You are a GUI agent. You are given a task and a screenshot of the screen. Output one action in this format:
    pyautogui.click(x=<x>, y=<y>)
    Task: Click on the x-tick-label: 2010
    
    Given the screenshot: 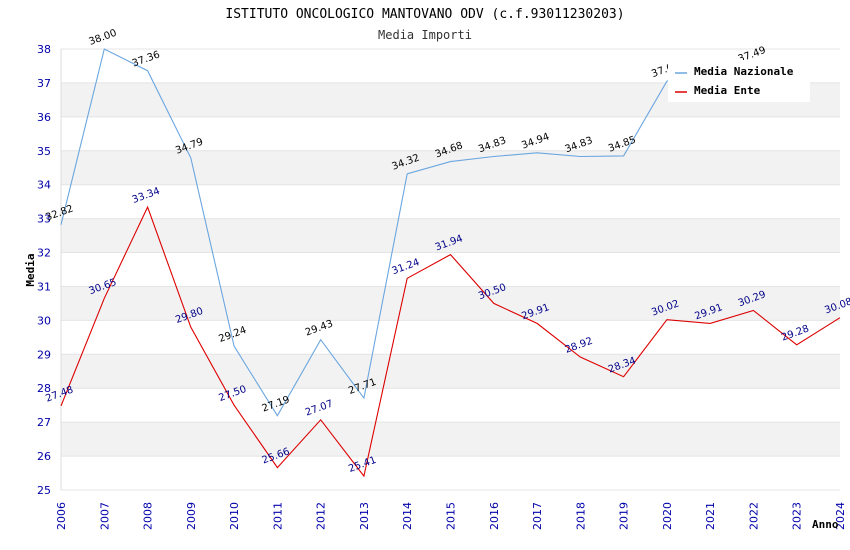 What is the action you would take?
    pyautogui.click(x=234, y=516)
    